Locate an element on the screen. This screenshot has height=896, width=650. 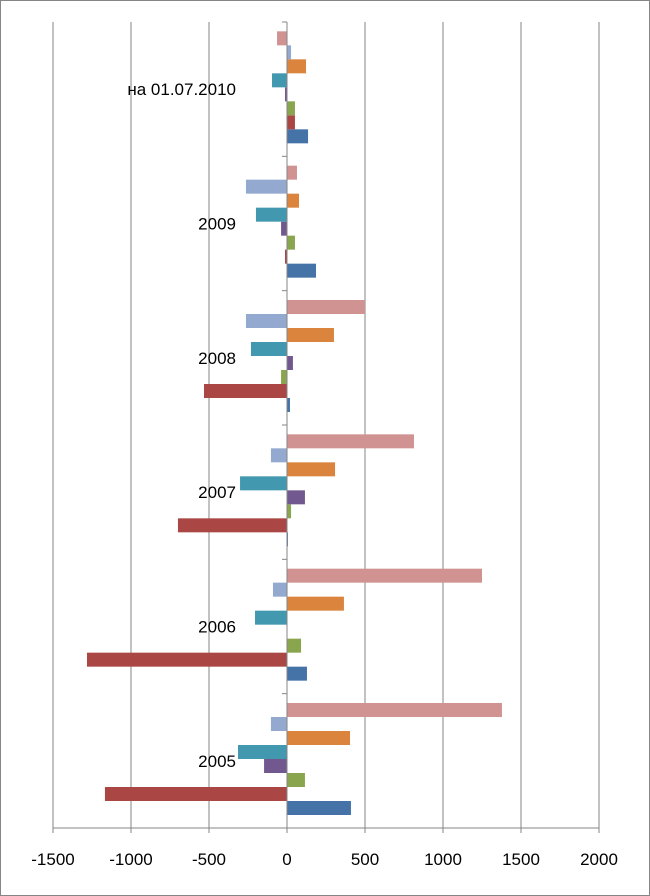
category-label: 2007 is located at coordinates (217, 492).